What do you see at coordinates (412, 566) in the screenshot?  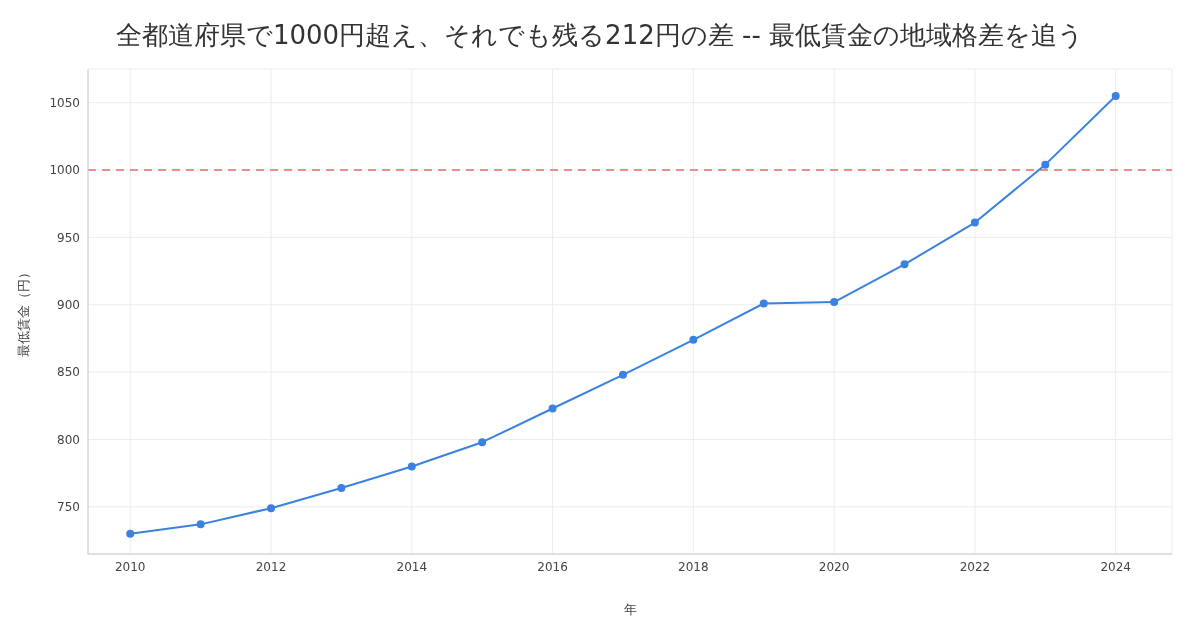 I see `x-tick-label: 2014` at bounding box center [412, 566].